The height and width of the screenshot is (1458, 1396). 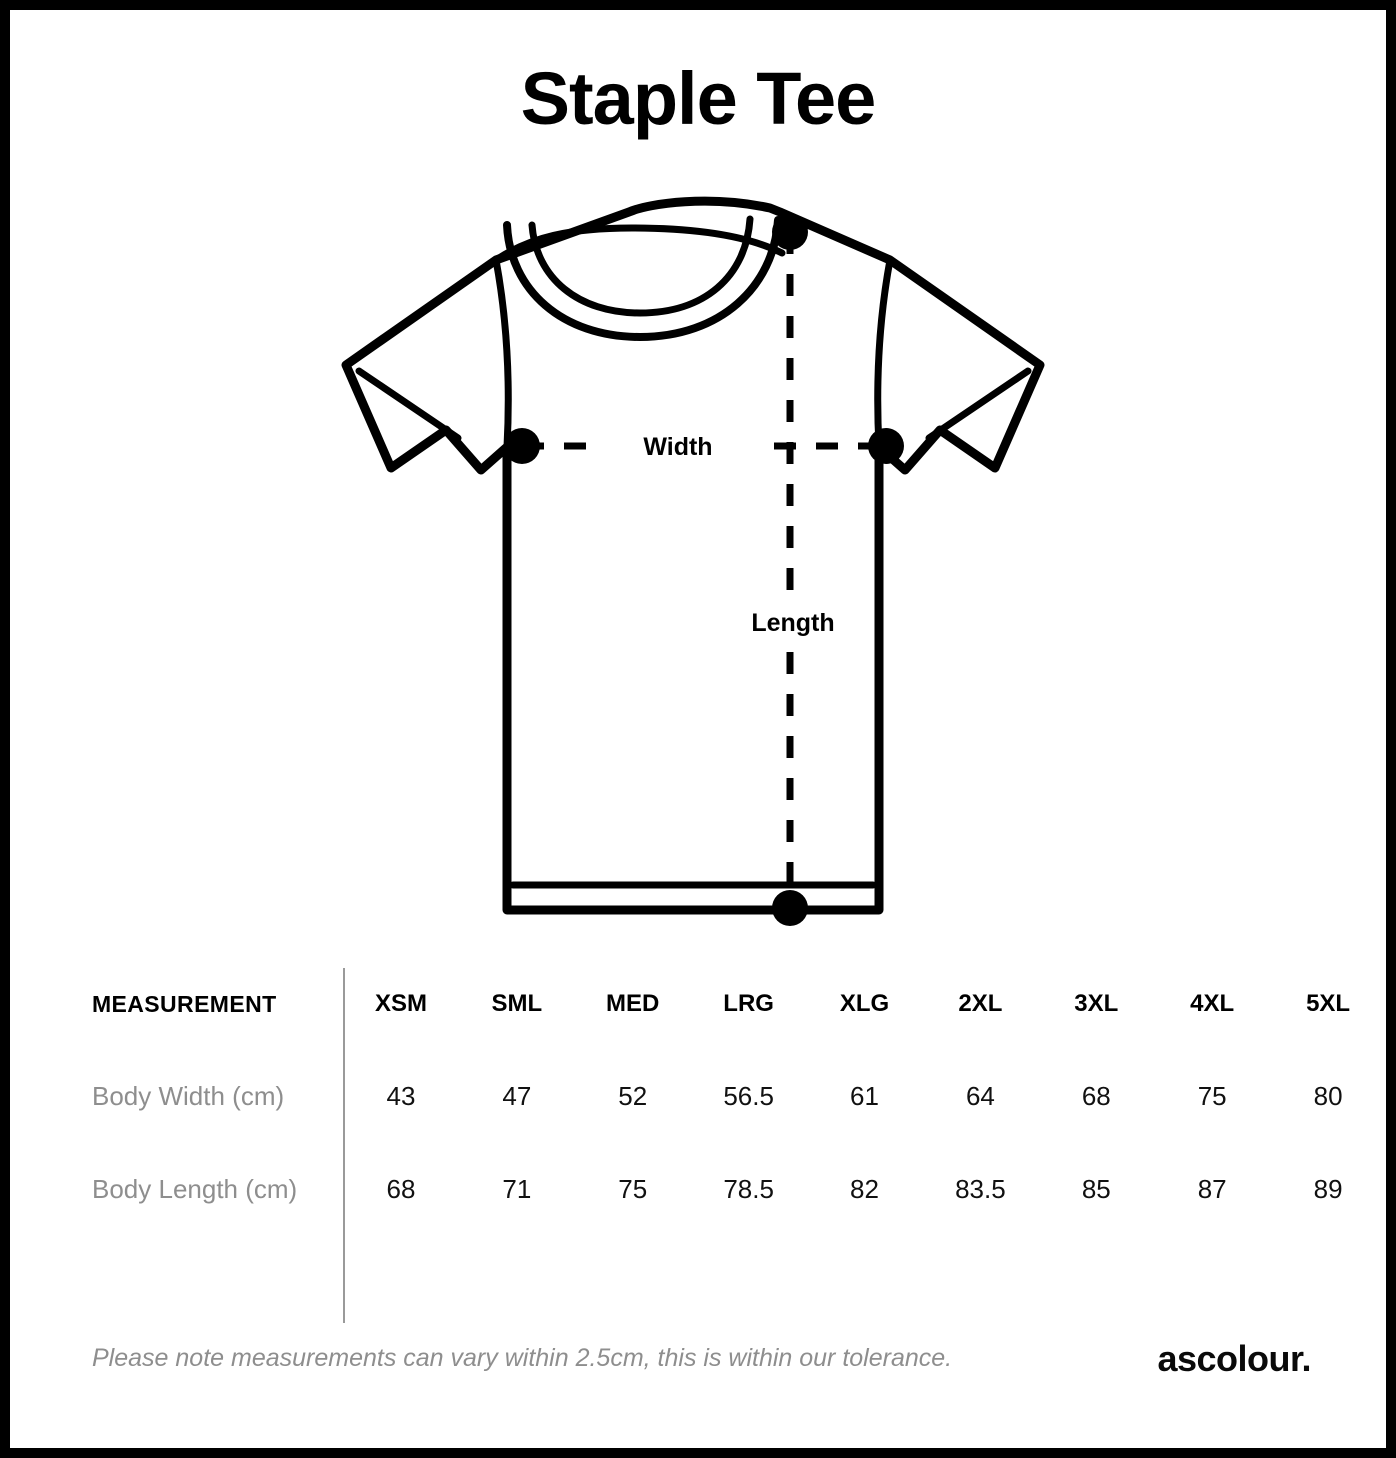 What do you see at coordinates (748, 1096) in the screenshot?
I see `cell-body-width-lrg: 56.5` at bounding box center [748, 1096].